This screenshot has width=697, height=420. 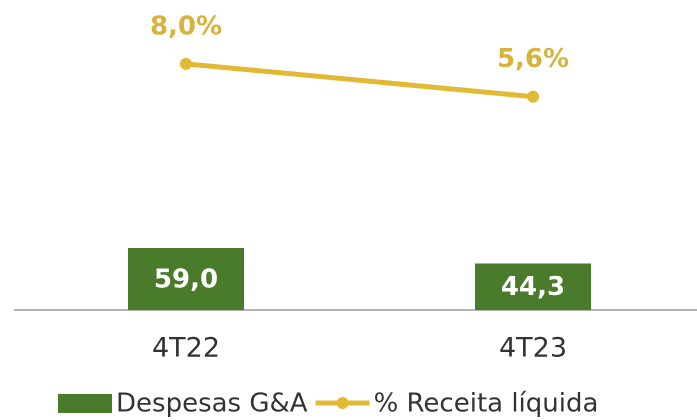 I want to click on x-tick-label: 4T22, so click(x=186, y=348).